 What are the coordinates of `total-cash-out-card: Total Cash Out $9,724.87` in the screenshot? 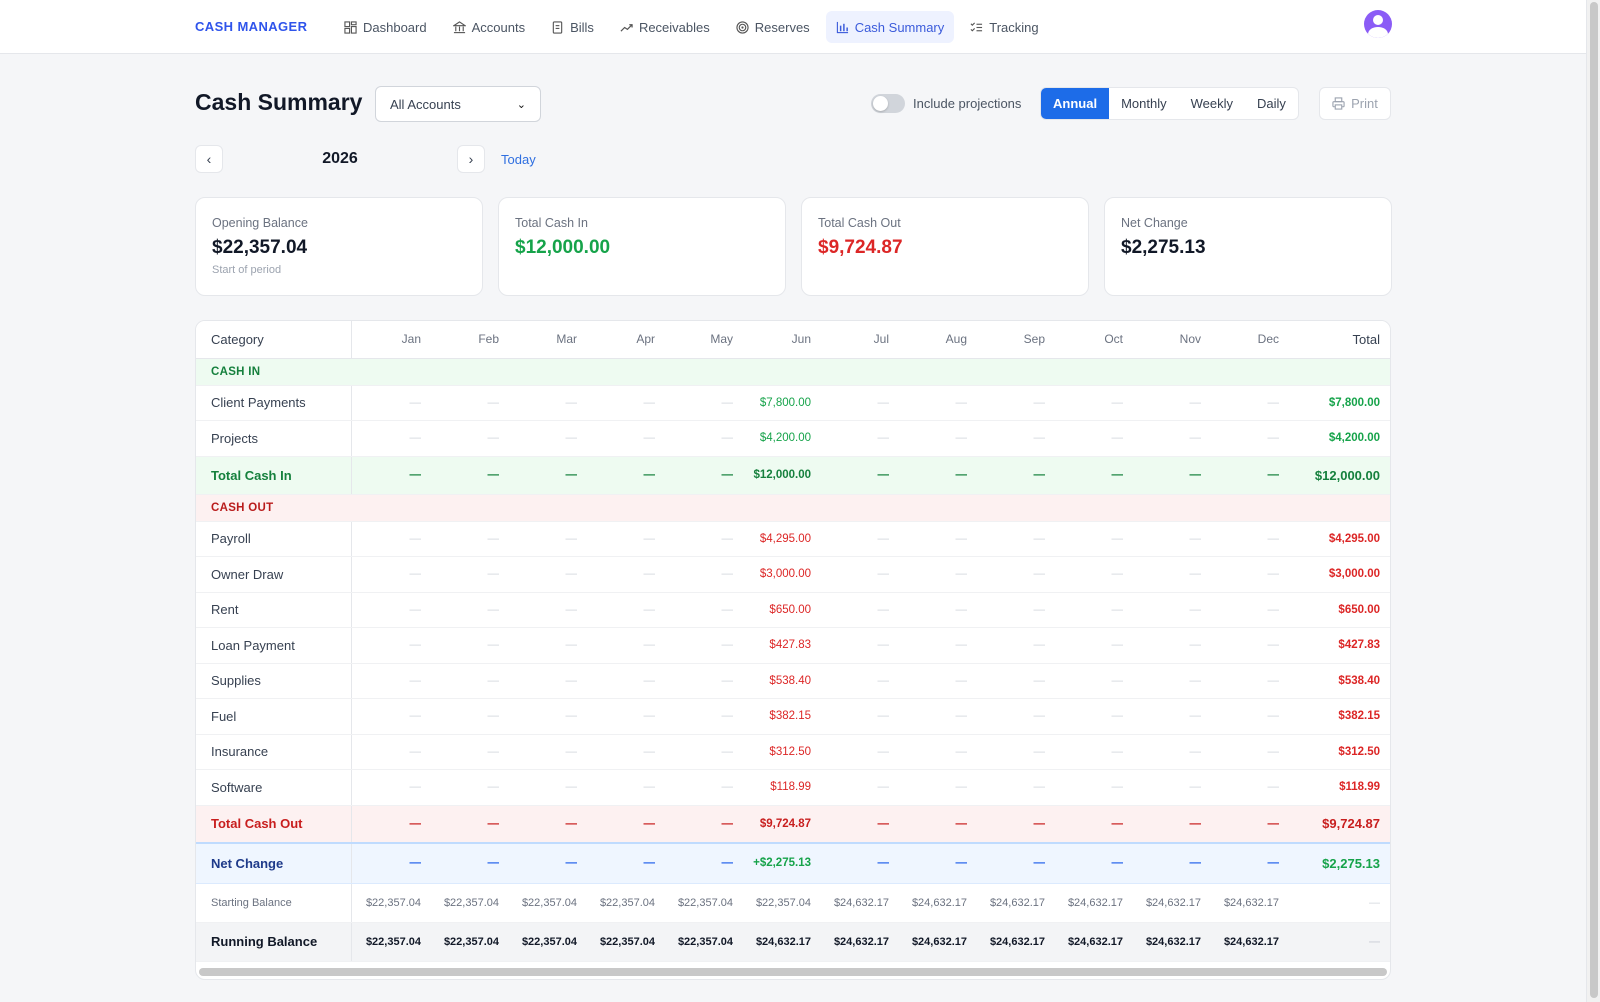 It's located at (945, 246).